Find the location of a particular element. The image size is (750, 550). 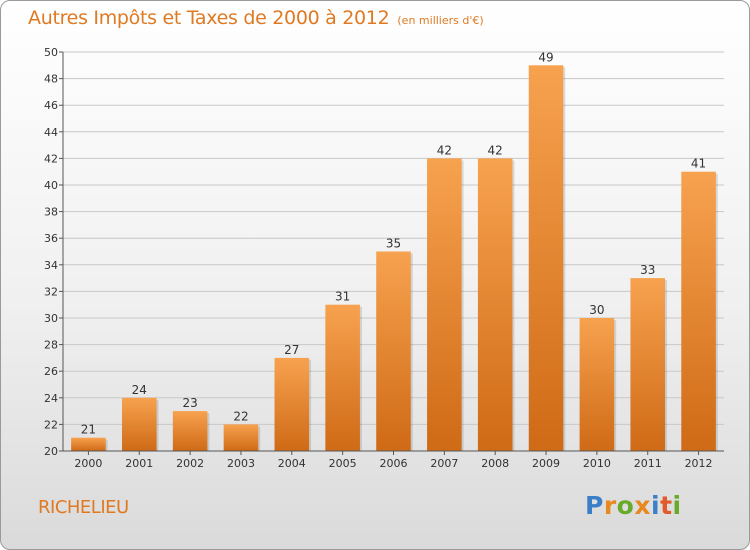

data-label: 24 is located at coordinates (139, 390).